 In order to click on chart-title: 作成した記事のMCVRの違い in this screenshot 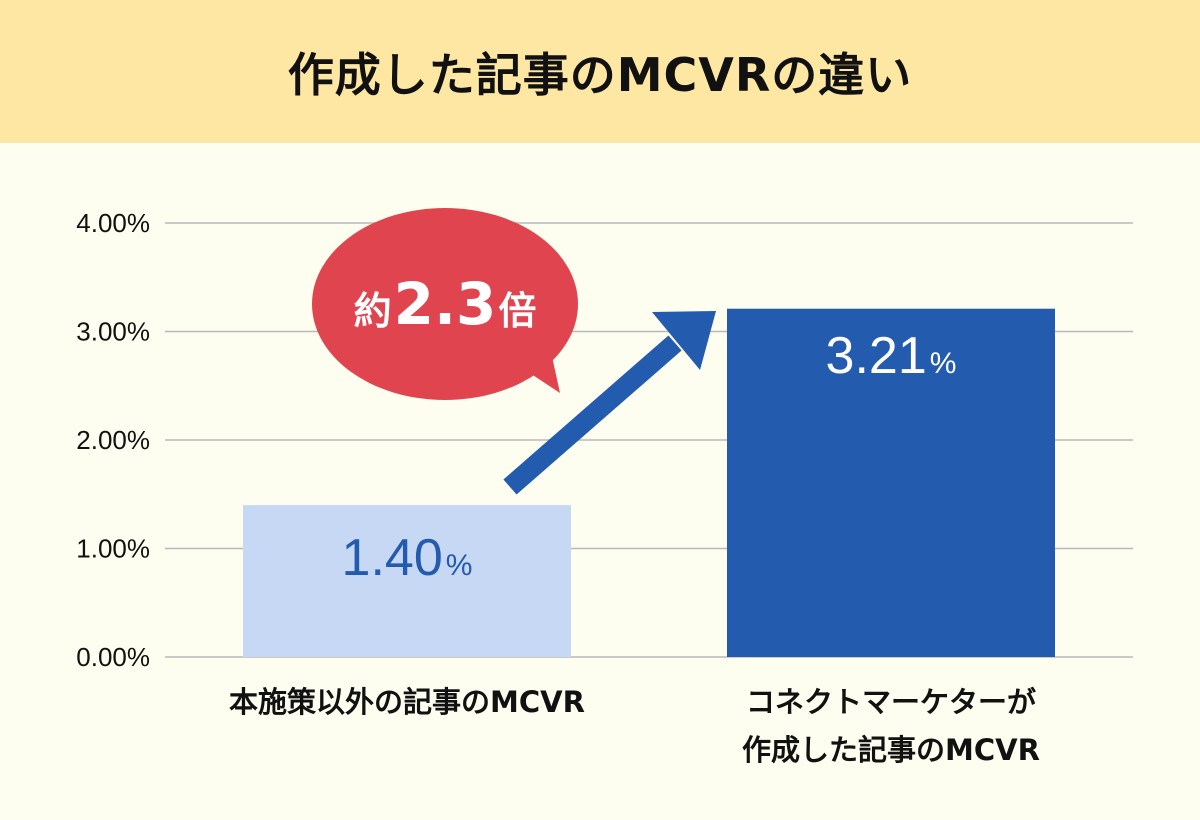, I will do `click(600, 74)`.